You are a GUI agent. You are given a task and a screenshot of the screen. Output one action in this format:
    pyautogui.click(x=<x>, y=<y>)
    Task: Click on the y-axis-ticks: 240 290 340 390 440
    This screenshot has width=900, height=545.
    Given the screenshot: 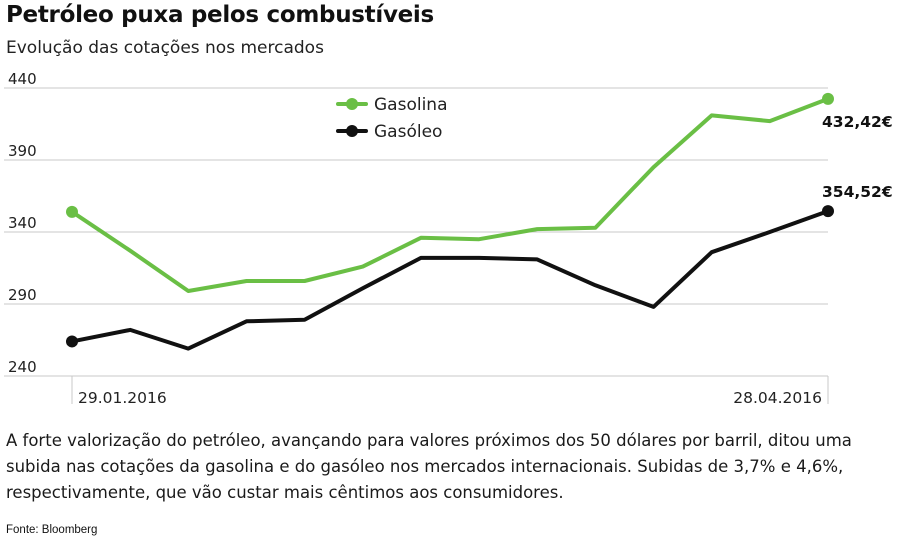 What is the action you would take?
    pyautogui.click(x=22, y=223)
    